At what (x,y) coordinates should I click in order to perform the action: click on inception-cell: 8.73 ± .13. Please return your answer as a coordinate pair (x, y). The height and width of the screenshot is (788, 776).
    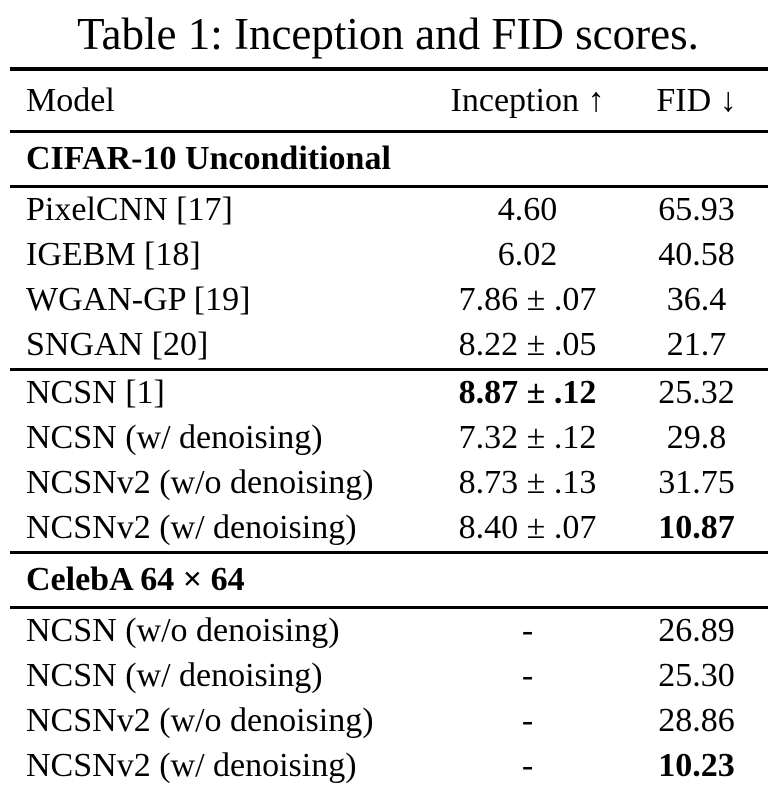
    Looking at the image, I should click on (527, 482).